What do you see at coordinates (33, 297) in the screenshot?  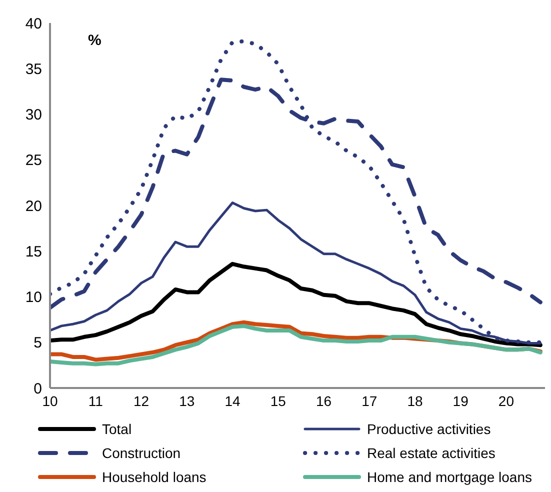 I see `y-tick-label: 10` at bounding box center [33, 297].